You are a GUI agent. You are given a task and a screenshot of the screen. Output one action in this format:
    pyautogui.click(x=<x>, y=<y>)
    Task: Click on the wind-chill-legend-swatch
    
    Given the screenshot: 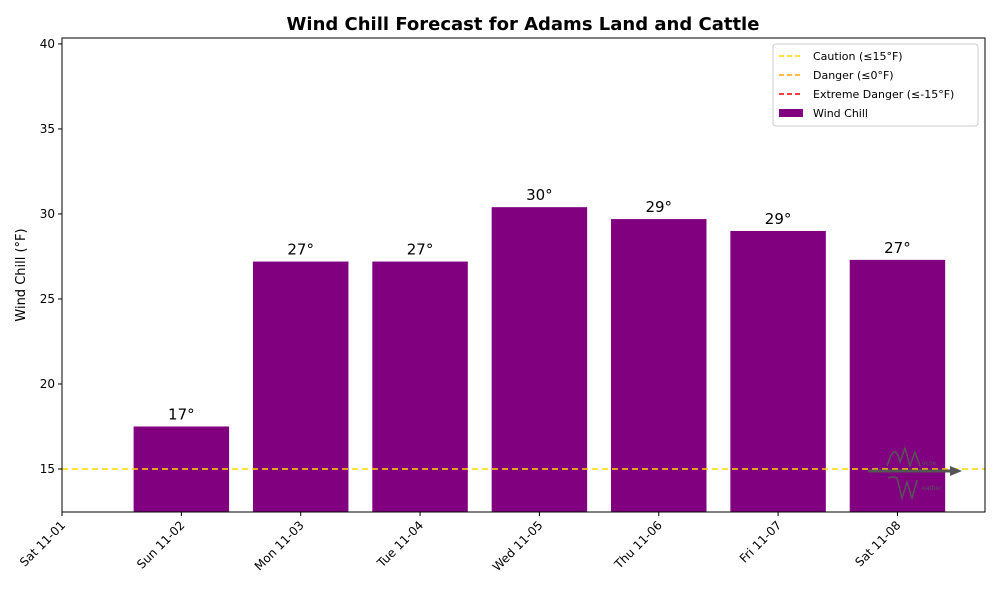 What is the action you would take?
    pyautogui.click(x=791, y=113)
    